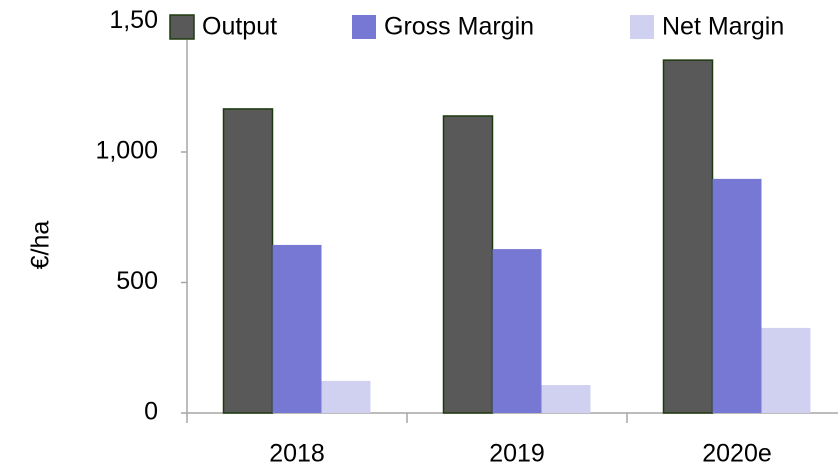 The height and width of the screenshot is (475, 838). What do you see at coordinates (151, 412) in the screenshot?
I see `y-tick-label: 0` at bounding box center [151, 412].